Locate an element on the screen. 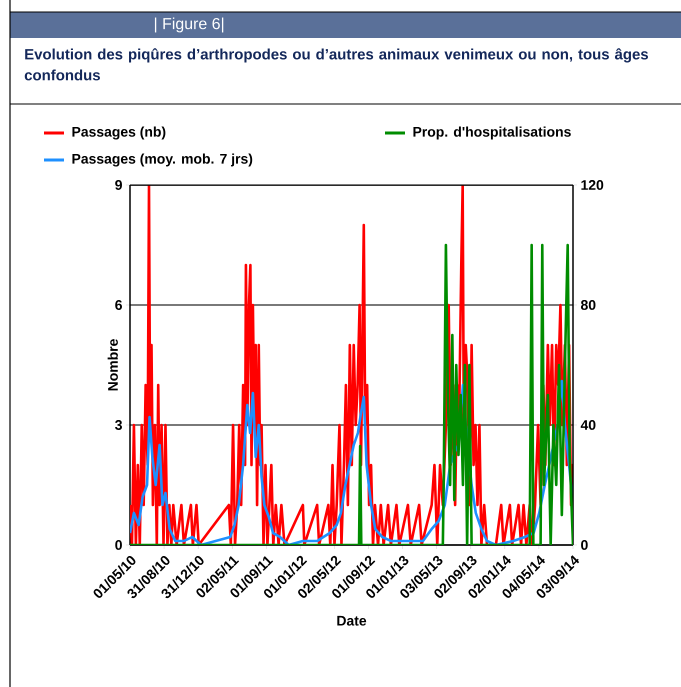 The image size is (681, 687). y-tick-label: 6 is located at coordinates (118, 305).